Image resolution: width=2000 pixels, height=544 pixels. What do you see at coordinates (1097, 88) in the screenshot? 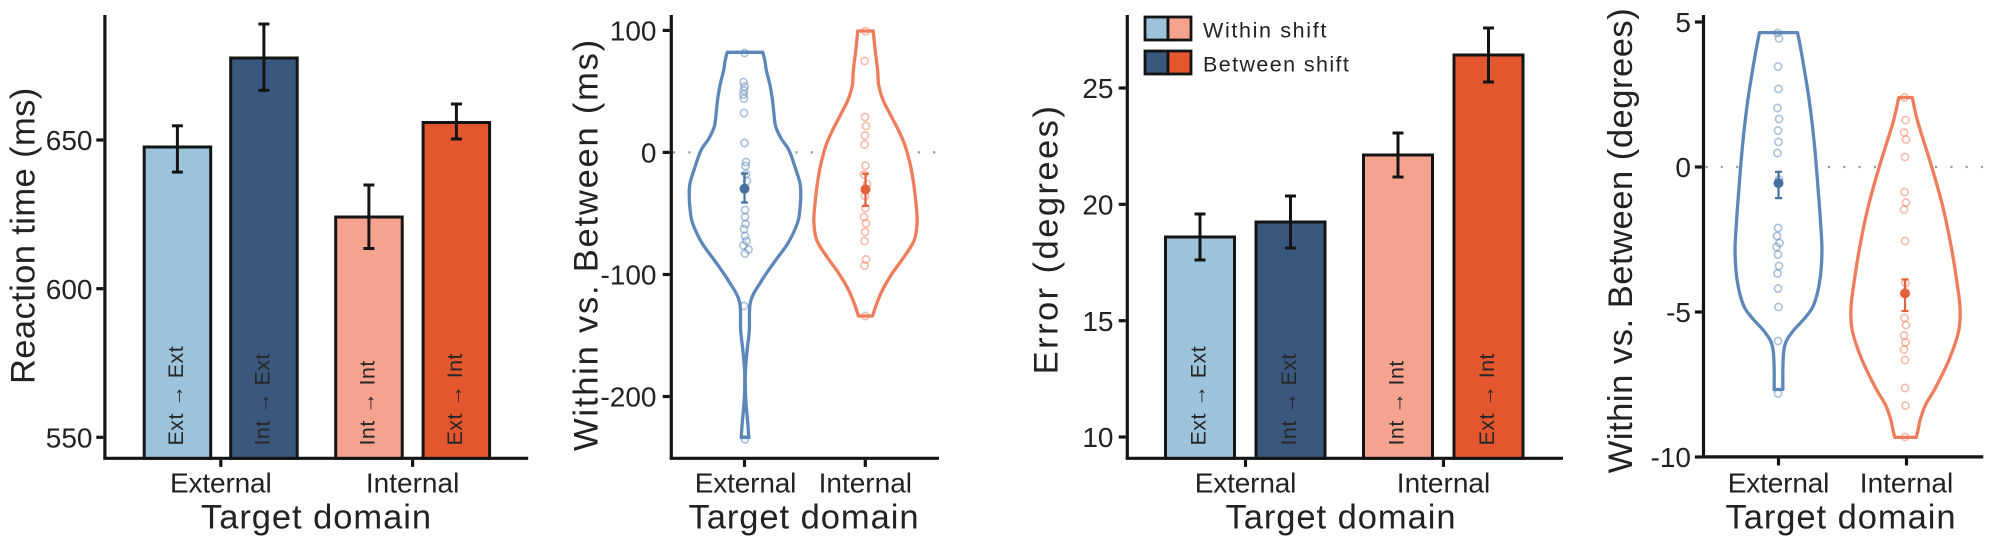
I see `svg-text: 25` at bounding box center [1097, 88].